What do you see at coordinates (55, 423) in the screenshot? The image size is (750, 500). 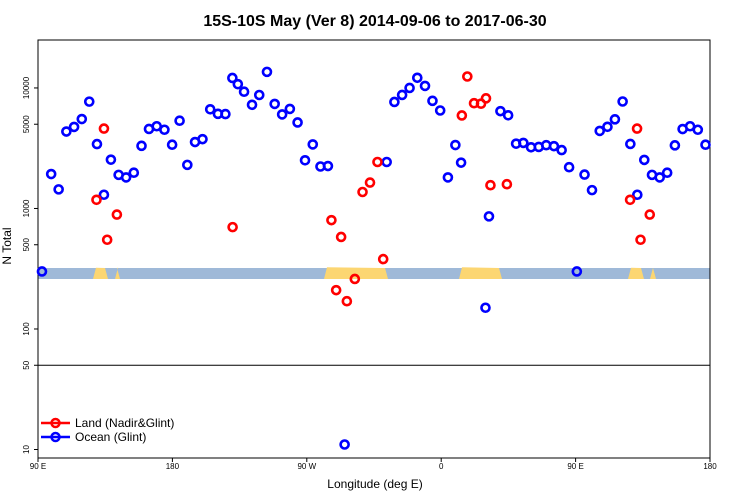 I see `legend-marker-land` at bounding box center [55, 423].